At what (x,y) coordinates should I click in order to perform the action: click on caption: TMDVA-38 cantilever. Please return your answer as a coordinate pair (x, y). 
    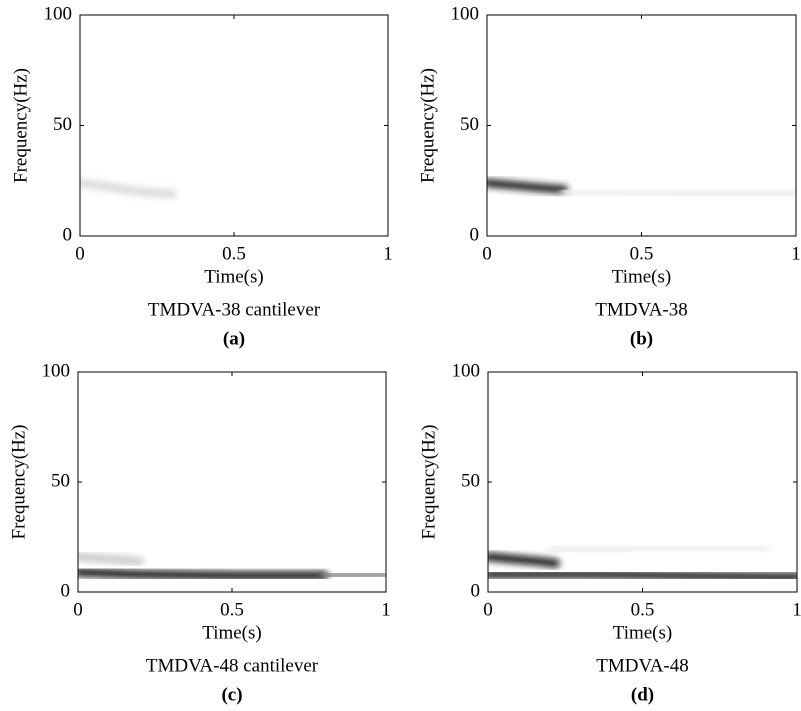
    Looking at the image, I should click on (234, 309).